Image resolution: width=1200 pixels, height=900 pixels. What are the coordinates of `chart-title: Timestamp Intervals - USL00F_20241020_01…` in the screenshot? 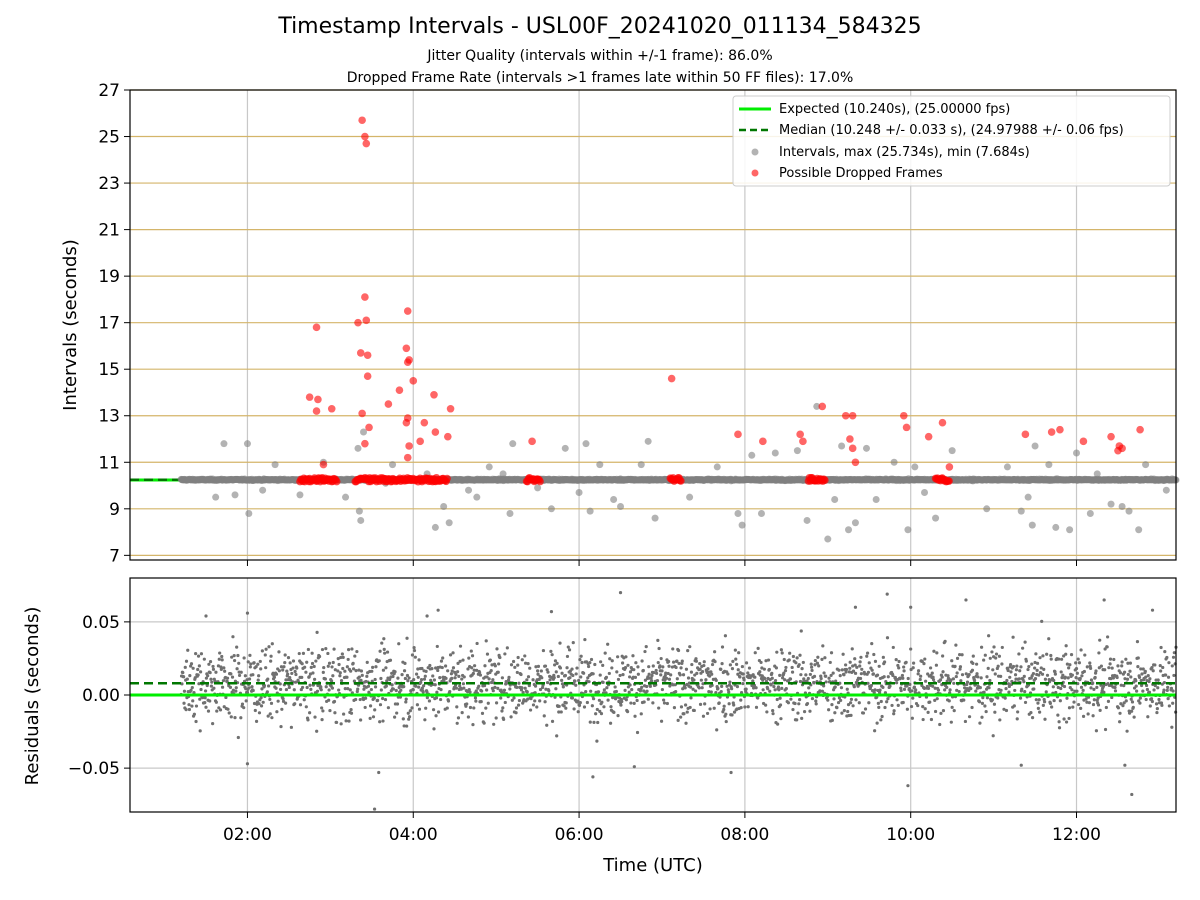 It's located at (600, 26).